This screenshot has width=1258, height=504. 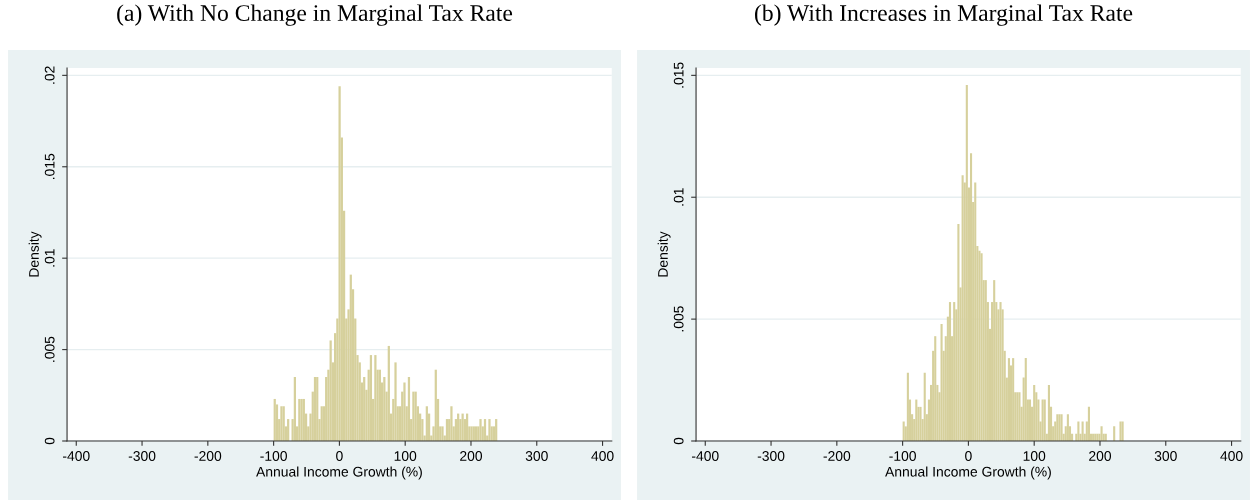 I want to click on chart-title: (a) With No Change in Marginal Tax Rate, so click(x=315, y=15).